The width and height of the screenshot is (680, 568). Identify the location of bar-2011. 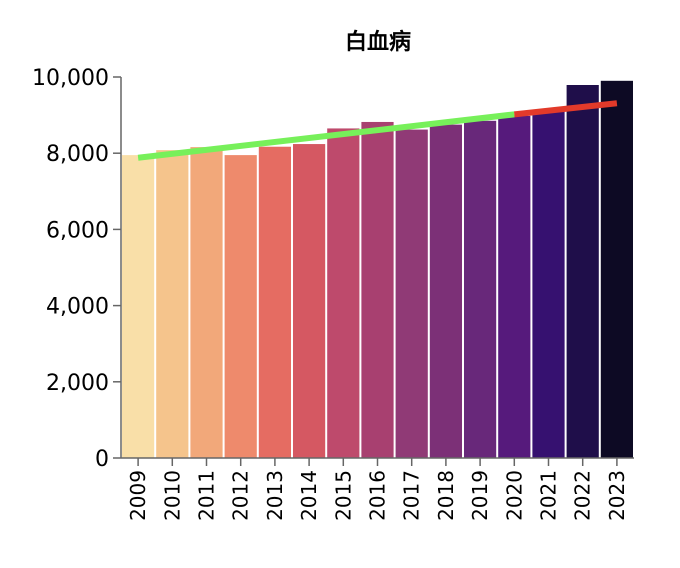
(206, 302).